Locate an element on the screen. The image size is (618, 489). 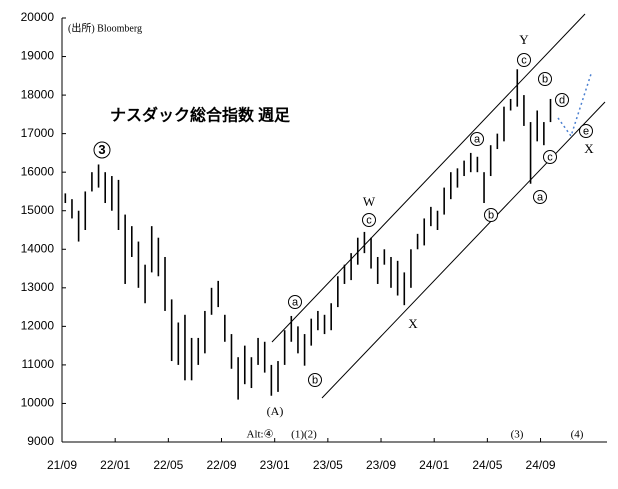
y-tick-label: 16000 is located at coordinates (38, 171).